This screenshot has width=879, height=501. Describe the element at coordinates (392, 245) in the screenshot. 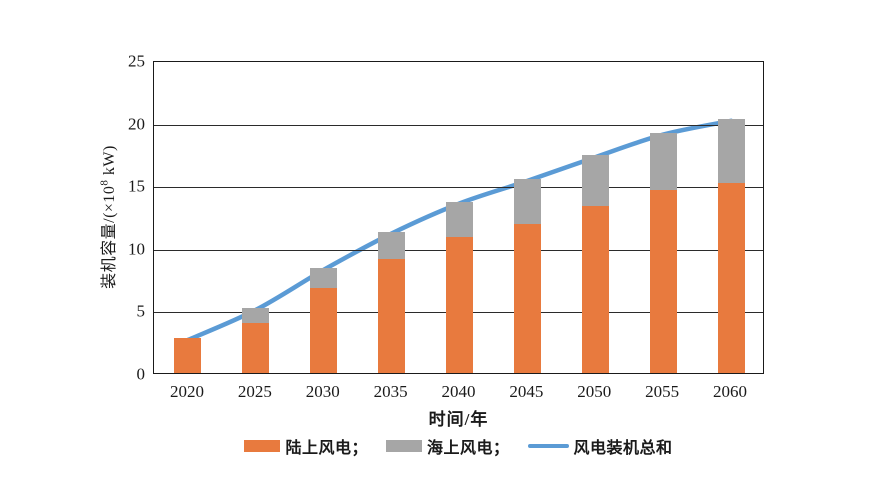

I see `bar-offshore-2035` at that location.